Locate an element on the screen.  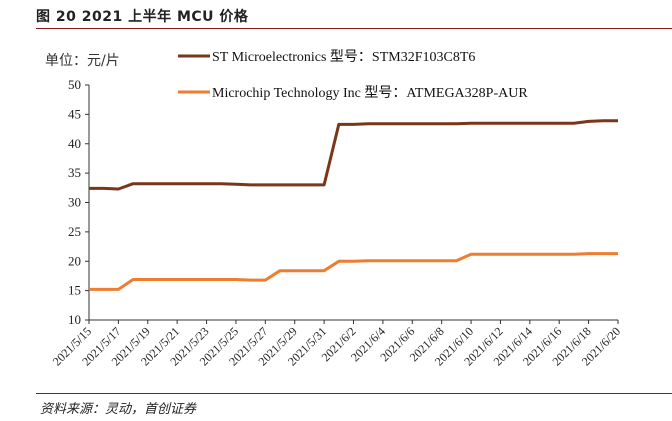
y-tick-label: 30 is located at coordinates (74, 202).